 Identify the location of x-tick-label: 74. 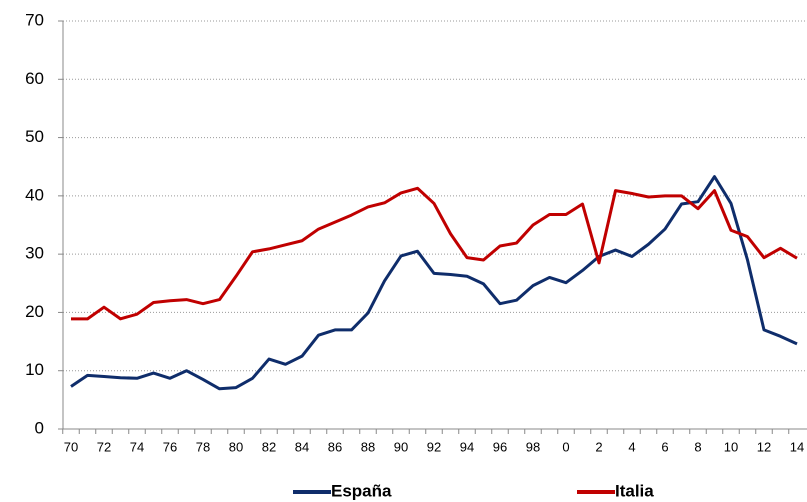
(137, 446).